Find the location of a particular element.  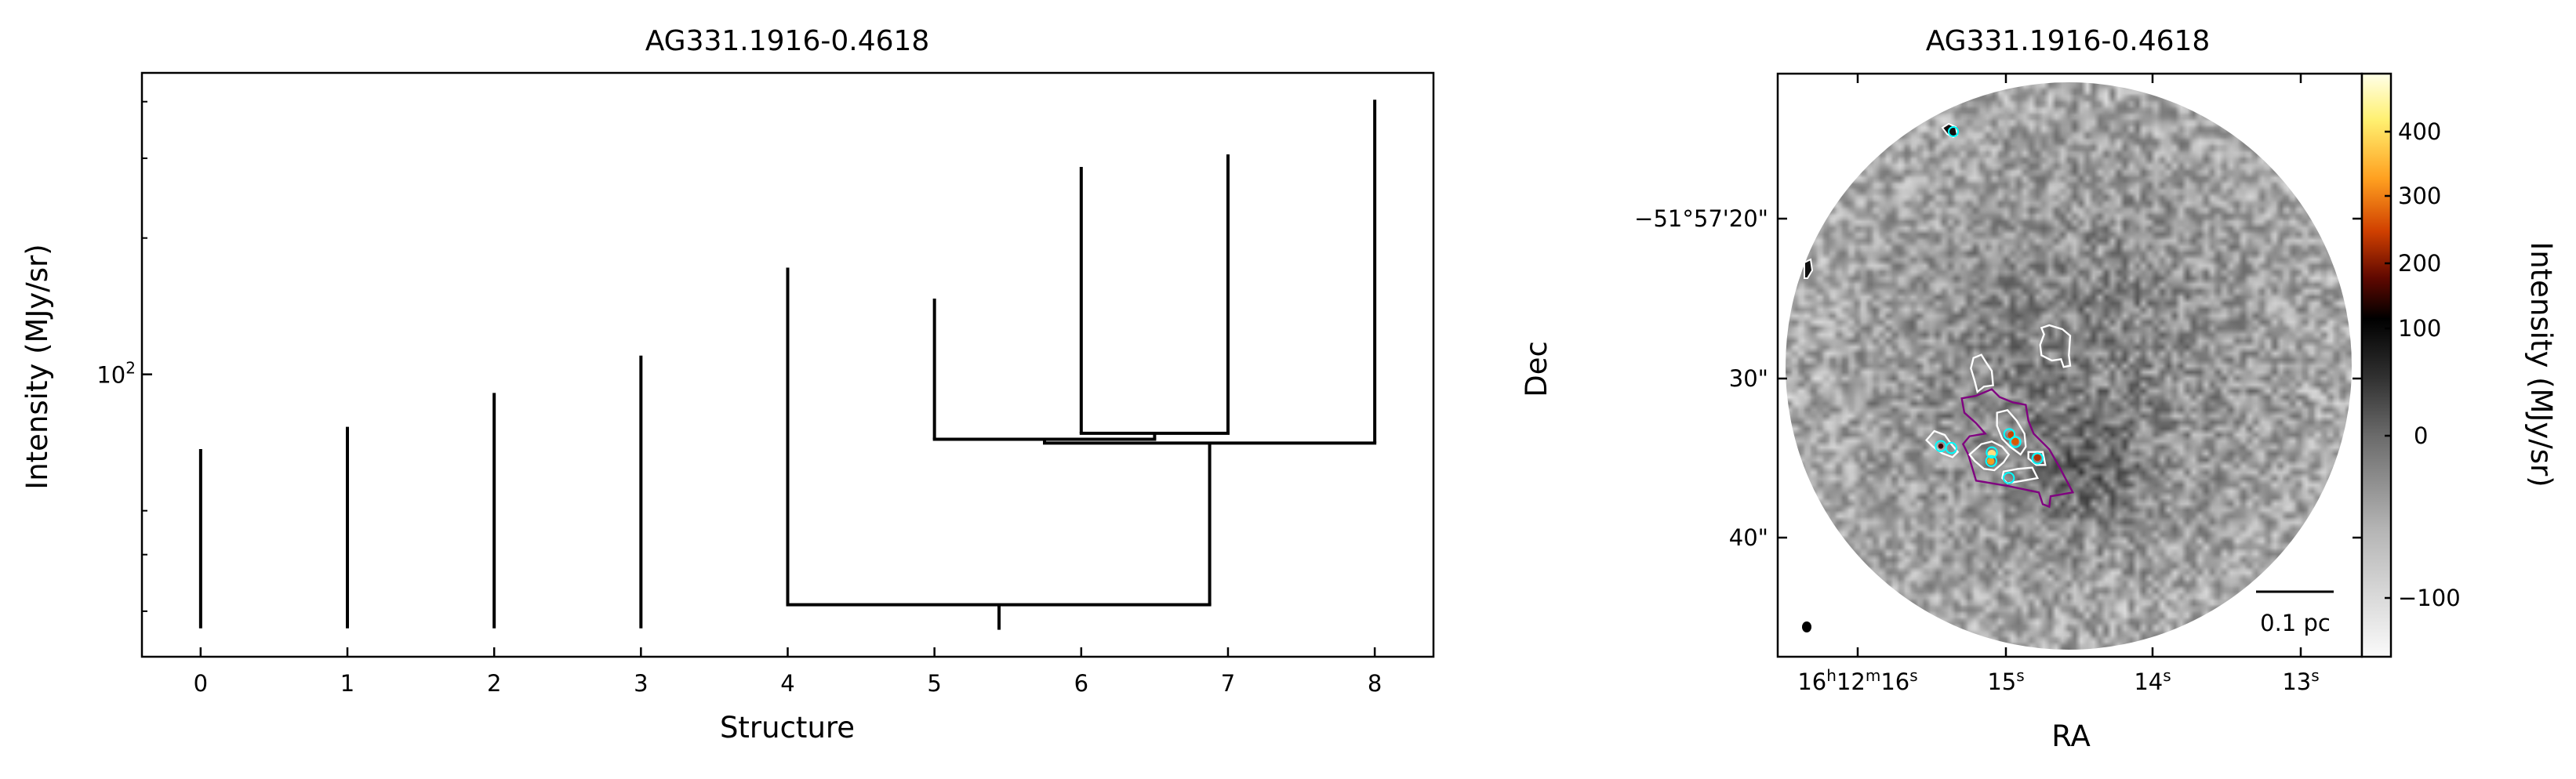

colorbar-tick-label: 0 is located at coordinates (2421, 435).